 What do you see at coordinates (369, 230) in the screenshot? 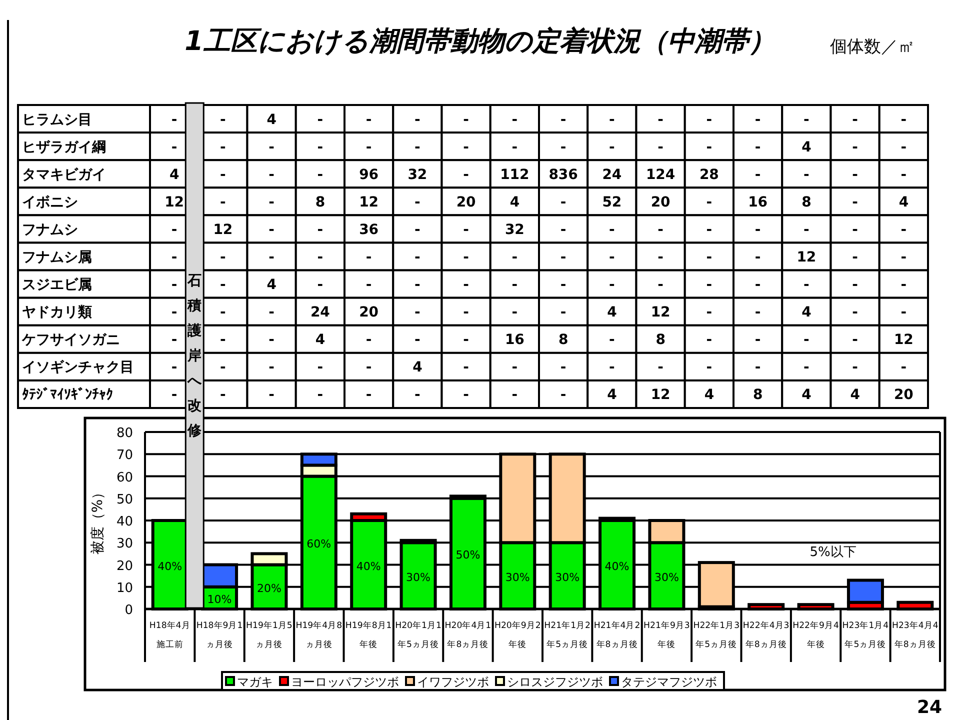
I see `data-label: 36` at bounding box center [369, 230].